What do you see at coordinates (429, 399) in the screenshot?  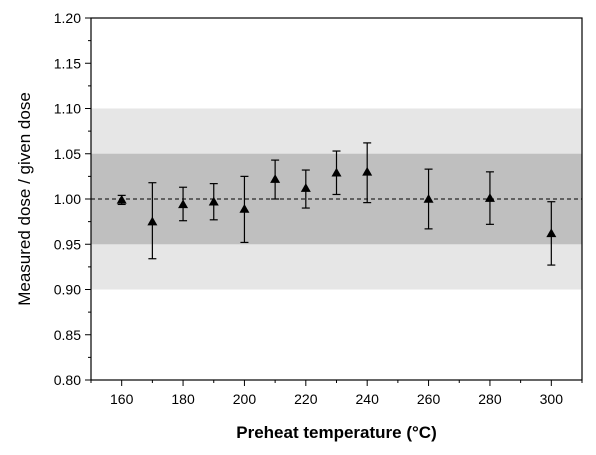 I see `x-tick-label-260: 260` at bounding box center [429, 399].